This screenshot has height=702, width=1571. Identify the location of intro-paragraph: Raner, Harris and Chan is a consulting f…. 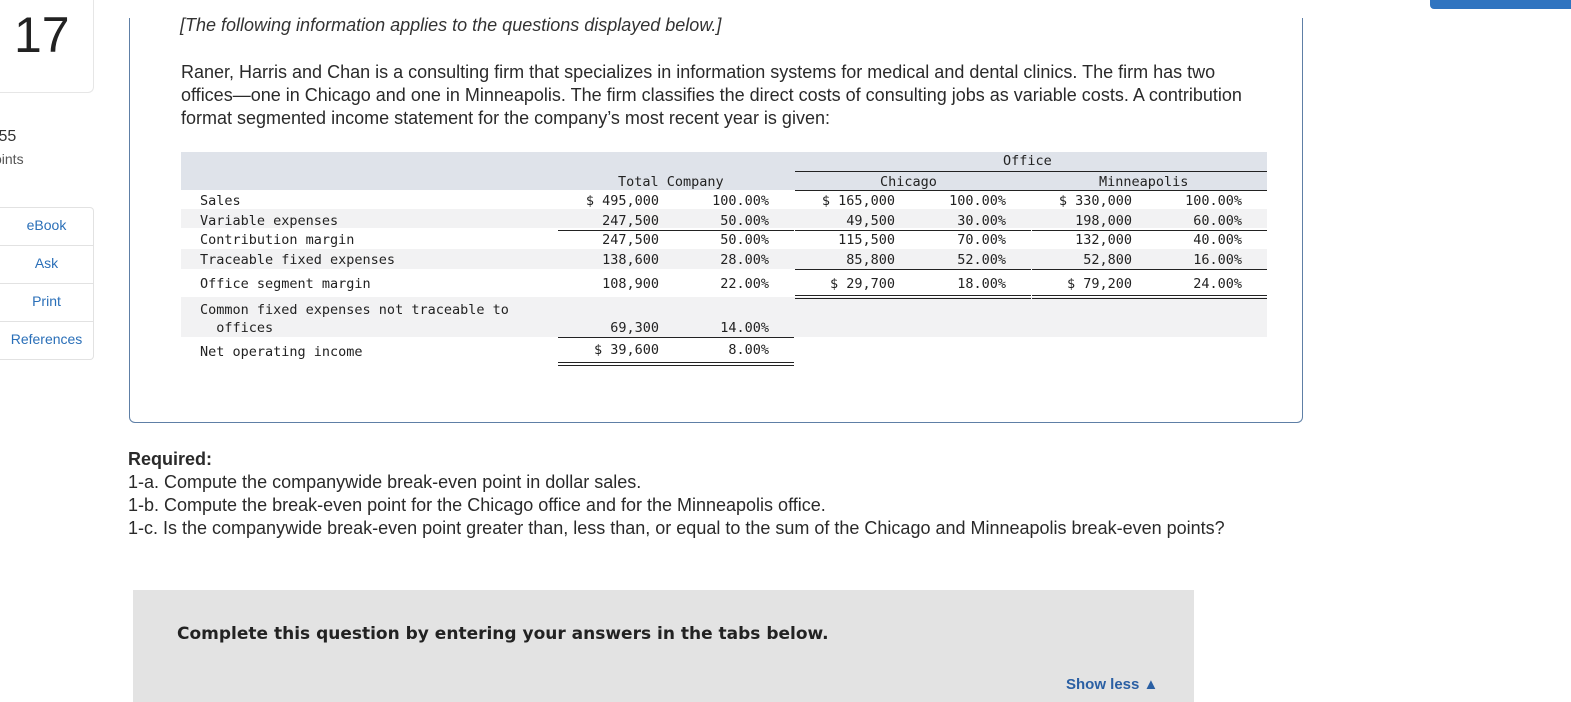
(711, 95).